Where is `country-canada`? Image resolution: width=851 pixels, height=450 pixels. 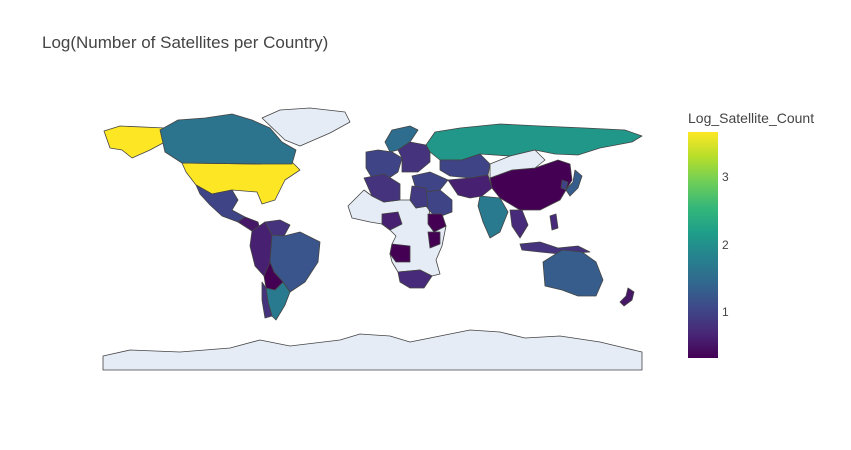 country-canada is located at coordinates (228, 139).